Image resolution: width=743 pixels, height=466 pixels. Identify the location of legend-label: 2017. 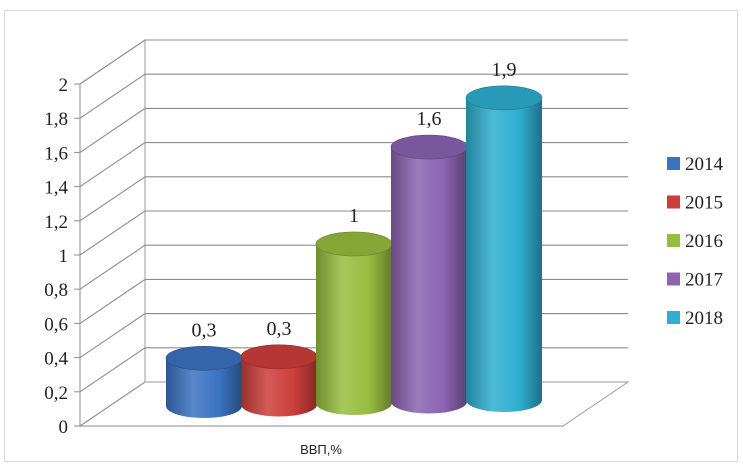
(704, 280).